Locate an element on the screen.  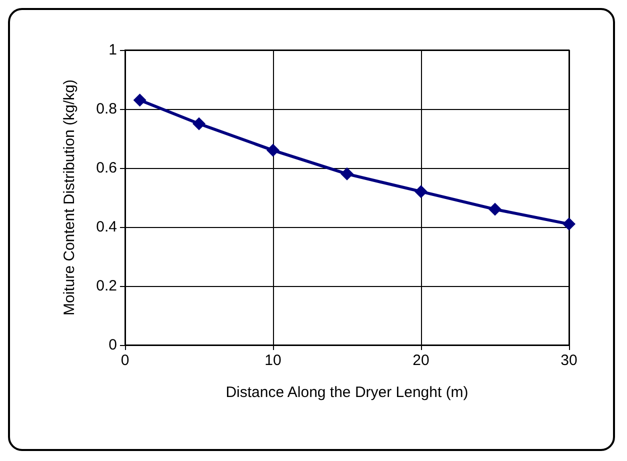
x-tick-label: 0 is located at coordinates (125, 360).